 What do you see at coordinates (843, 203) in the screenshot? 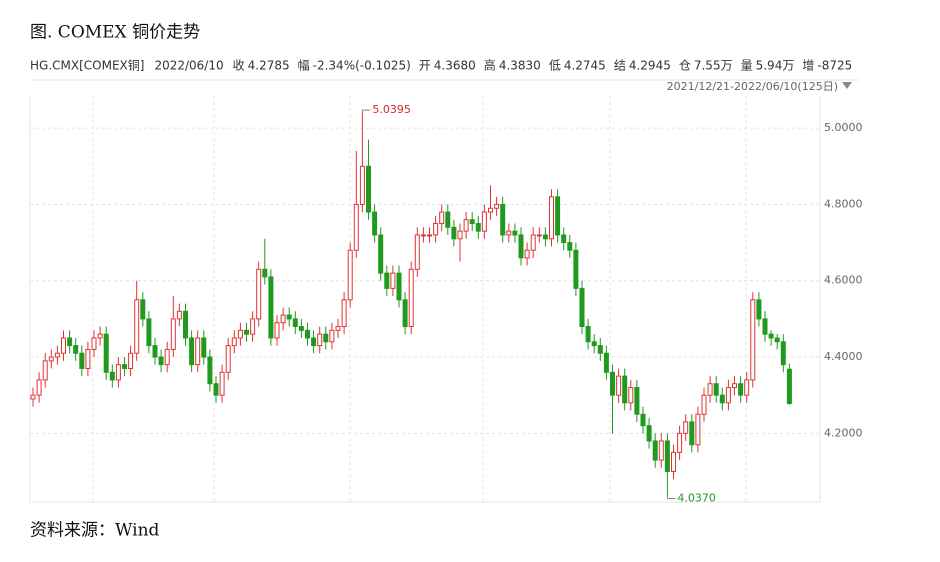
I see `y-tick-label: 4.8000` at bounding box center [843, 203].